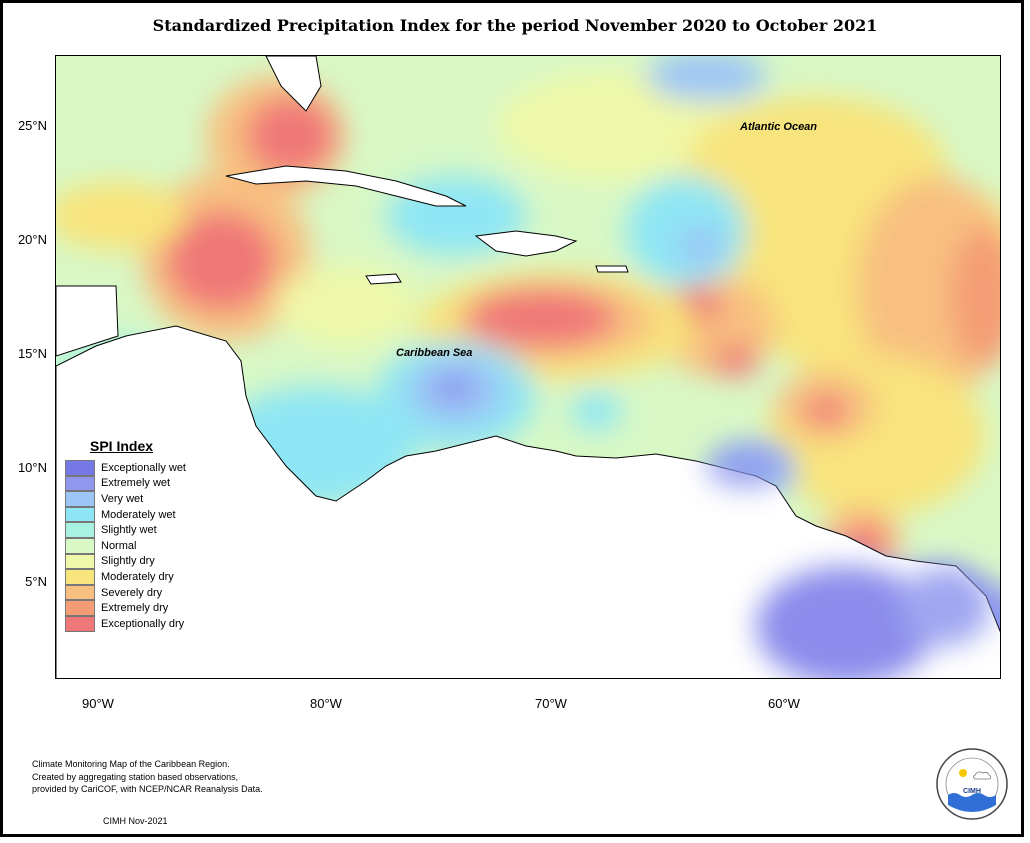 The image size is (1030, 843). I want to click on legend-label: Exceptionally wet, so click(143, 467).